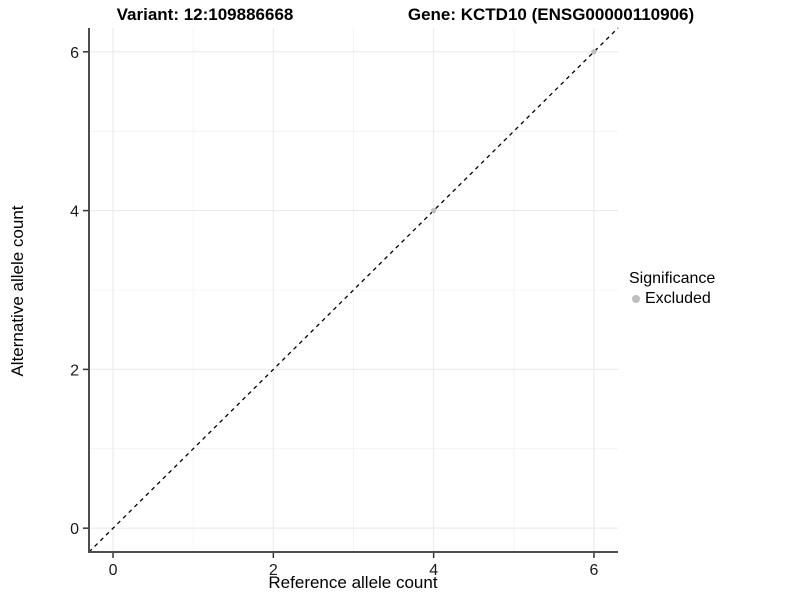  Describe the element at coordinates (273, 570) in the screenshot. I see `x-tick-label: 2` at that location.